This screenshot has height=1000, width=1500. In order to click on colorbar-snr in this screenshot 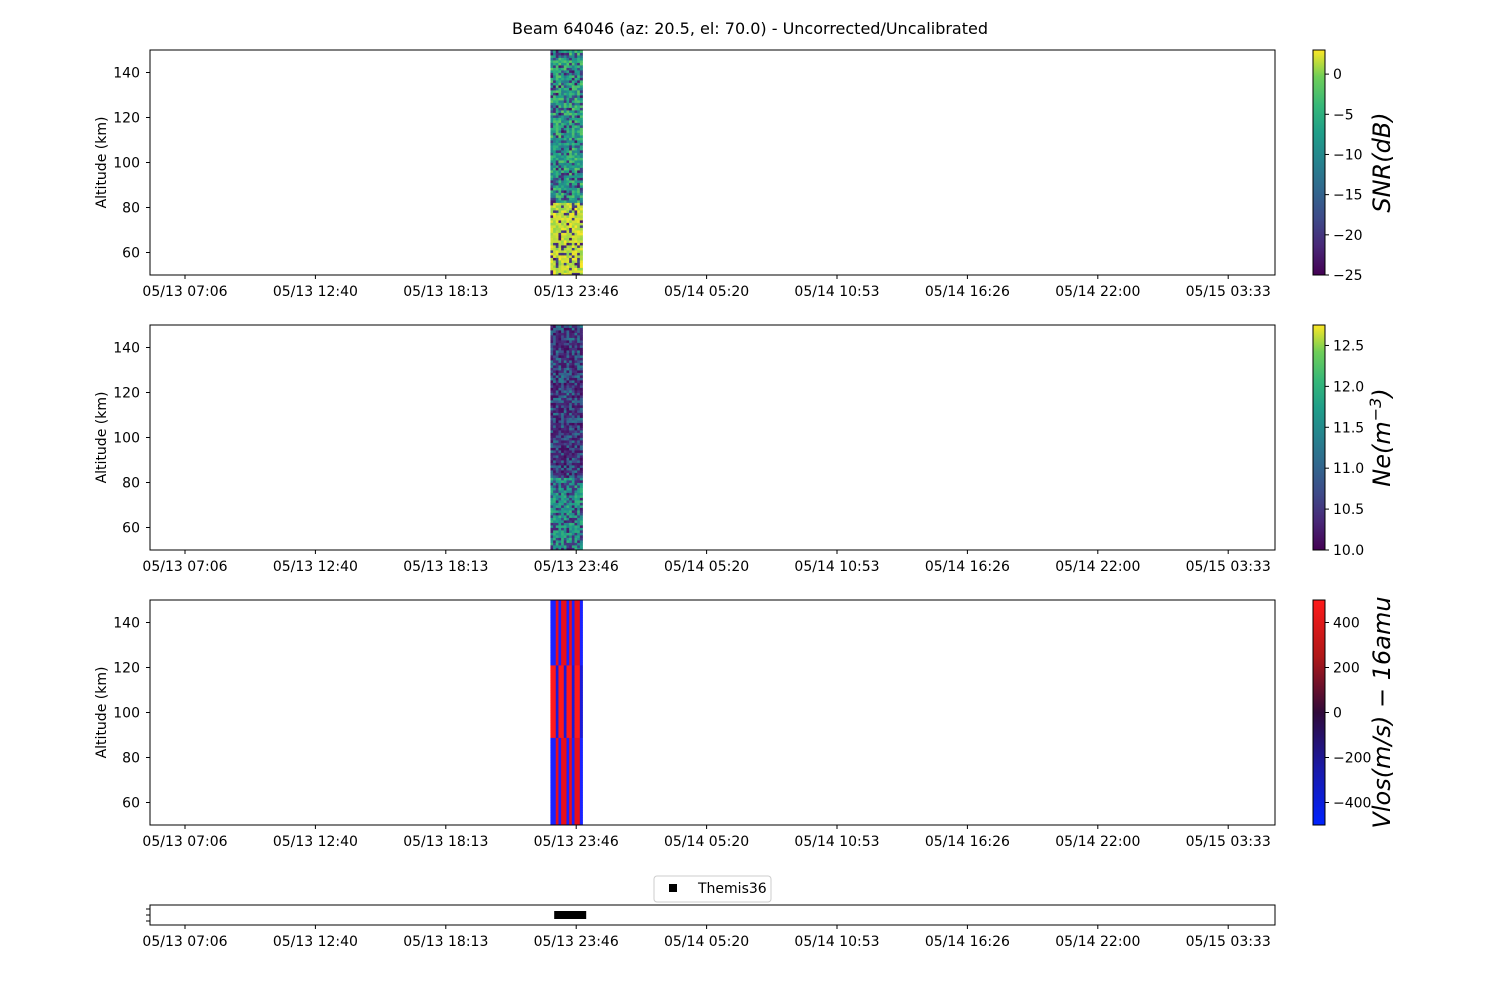, I will do `click(1319, 162)`.